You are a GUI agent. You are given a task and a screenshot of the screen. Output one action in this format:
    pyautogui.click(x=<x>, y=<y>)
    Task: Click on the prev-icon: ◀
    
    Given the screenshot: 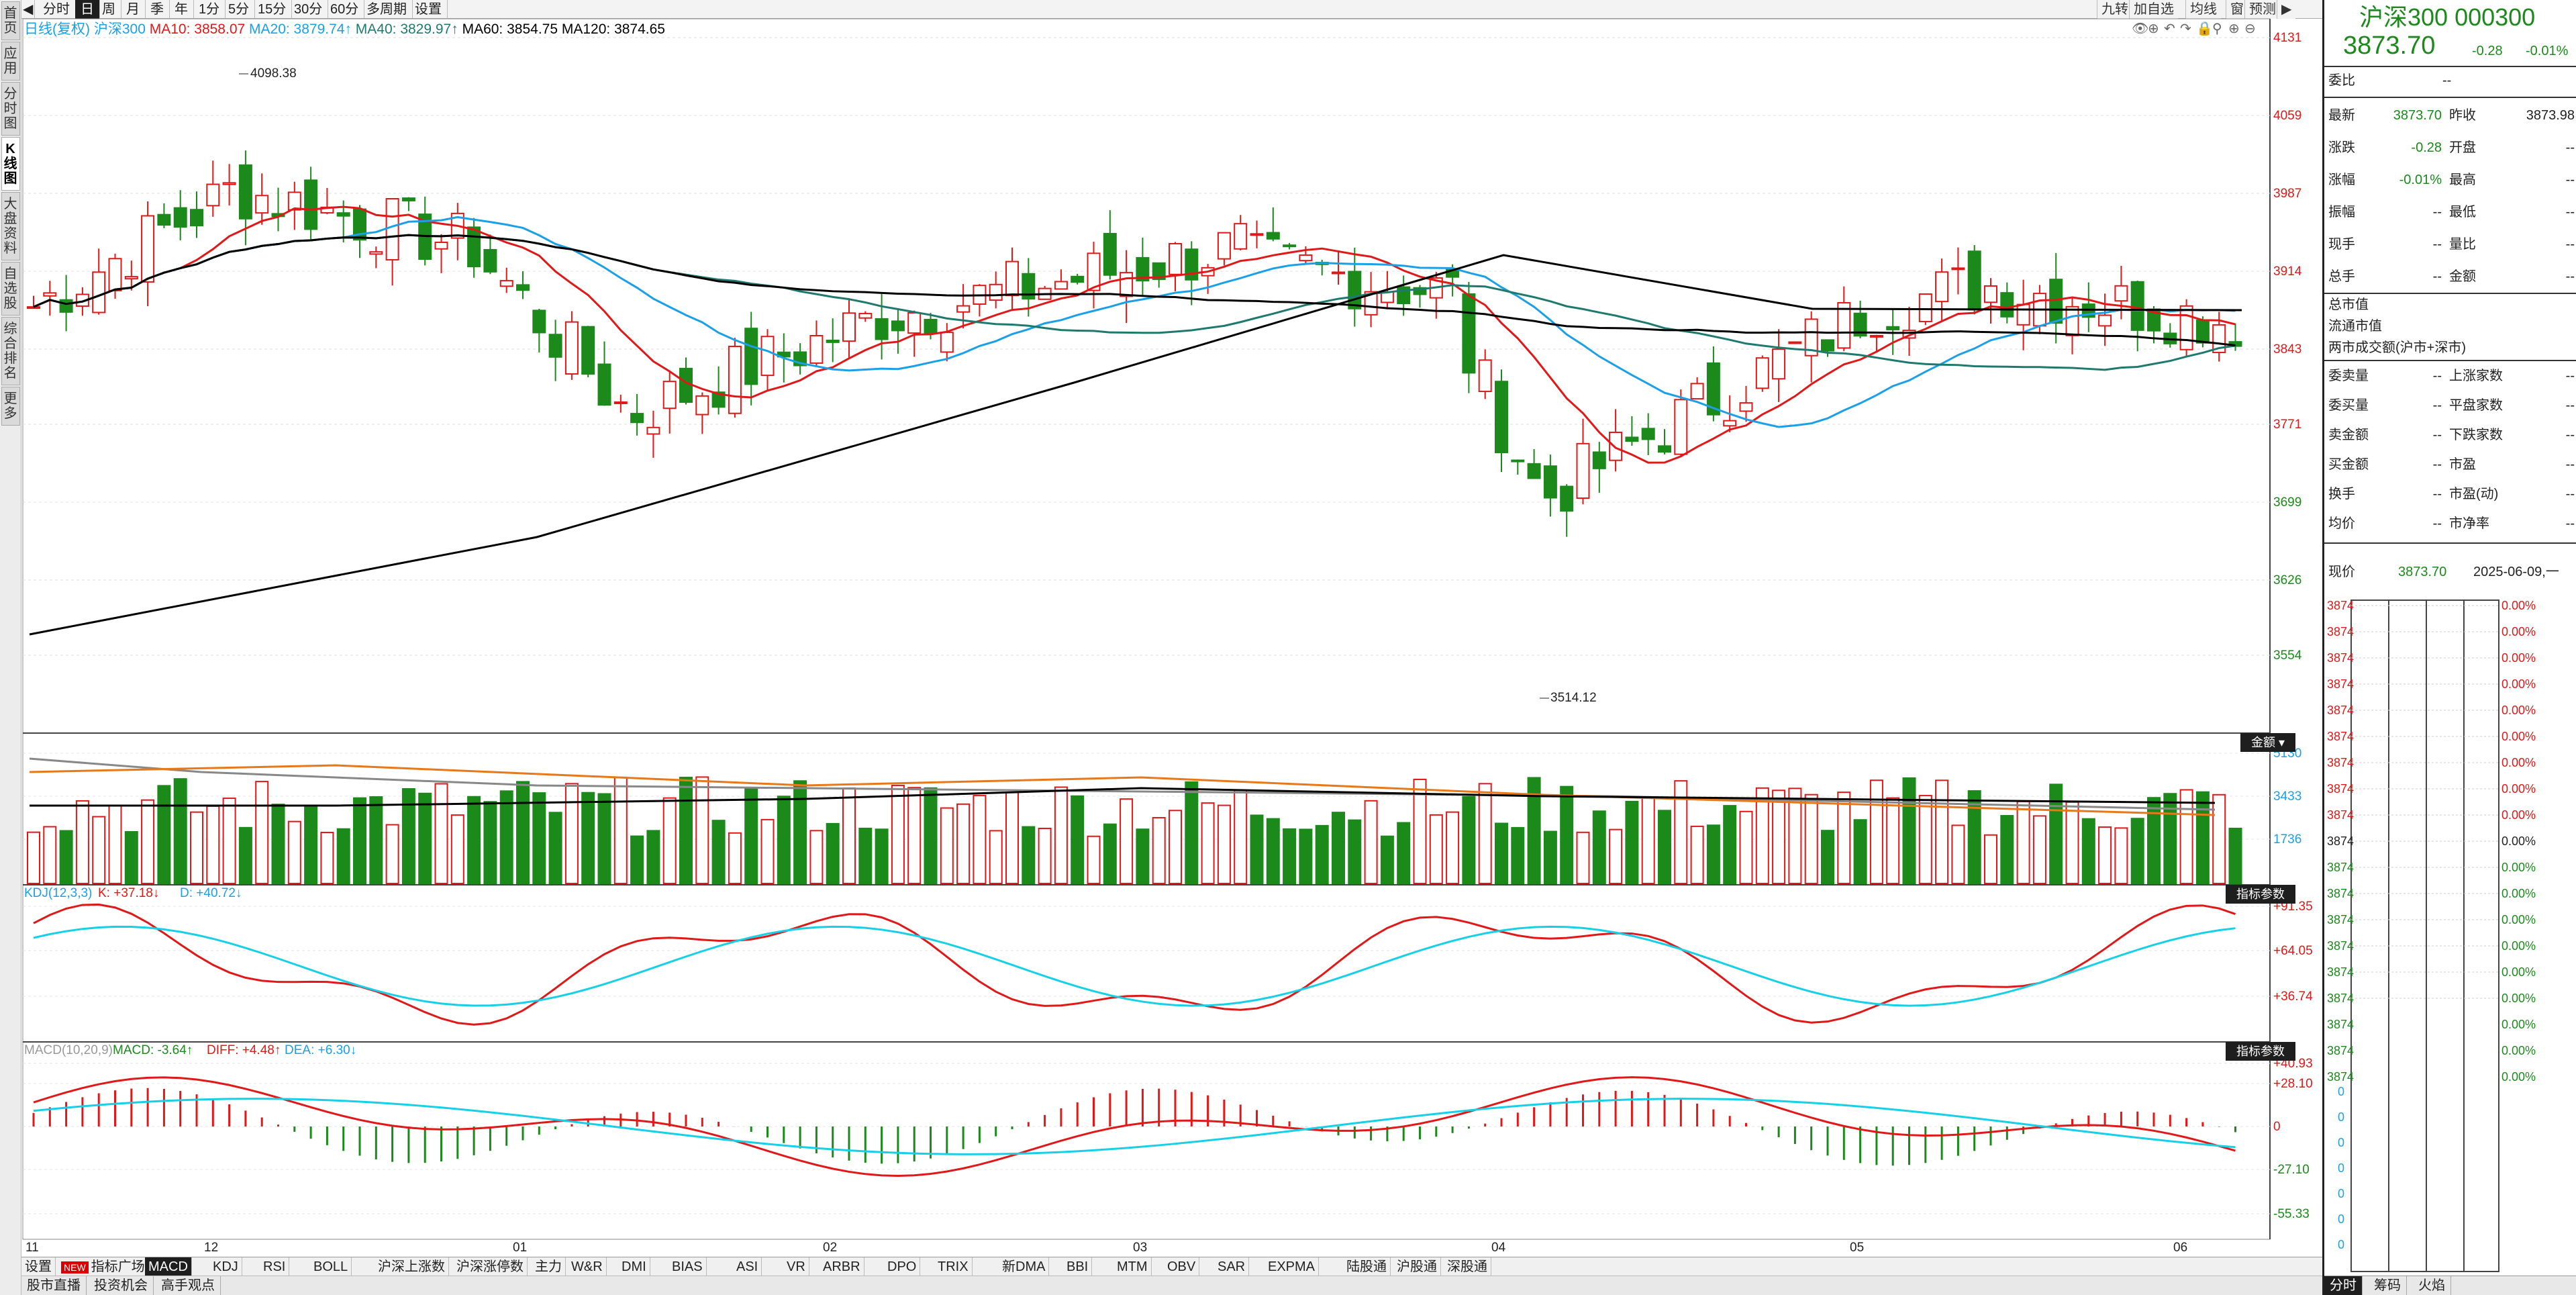 What is the action you would take?
    pyautogui.click(x=28, y=9)
    